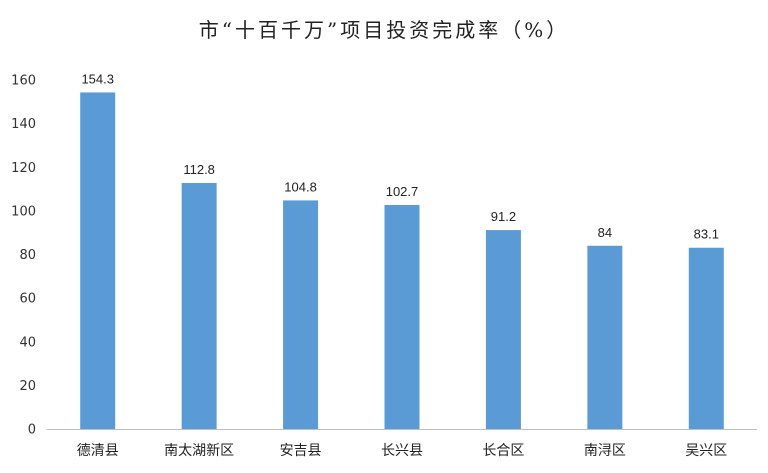  What do you see at coordinates (32, 430) in the screenshot?
I see `y-tick-label: 0` at bounding box center [32, 430].